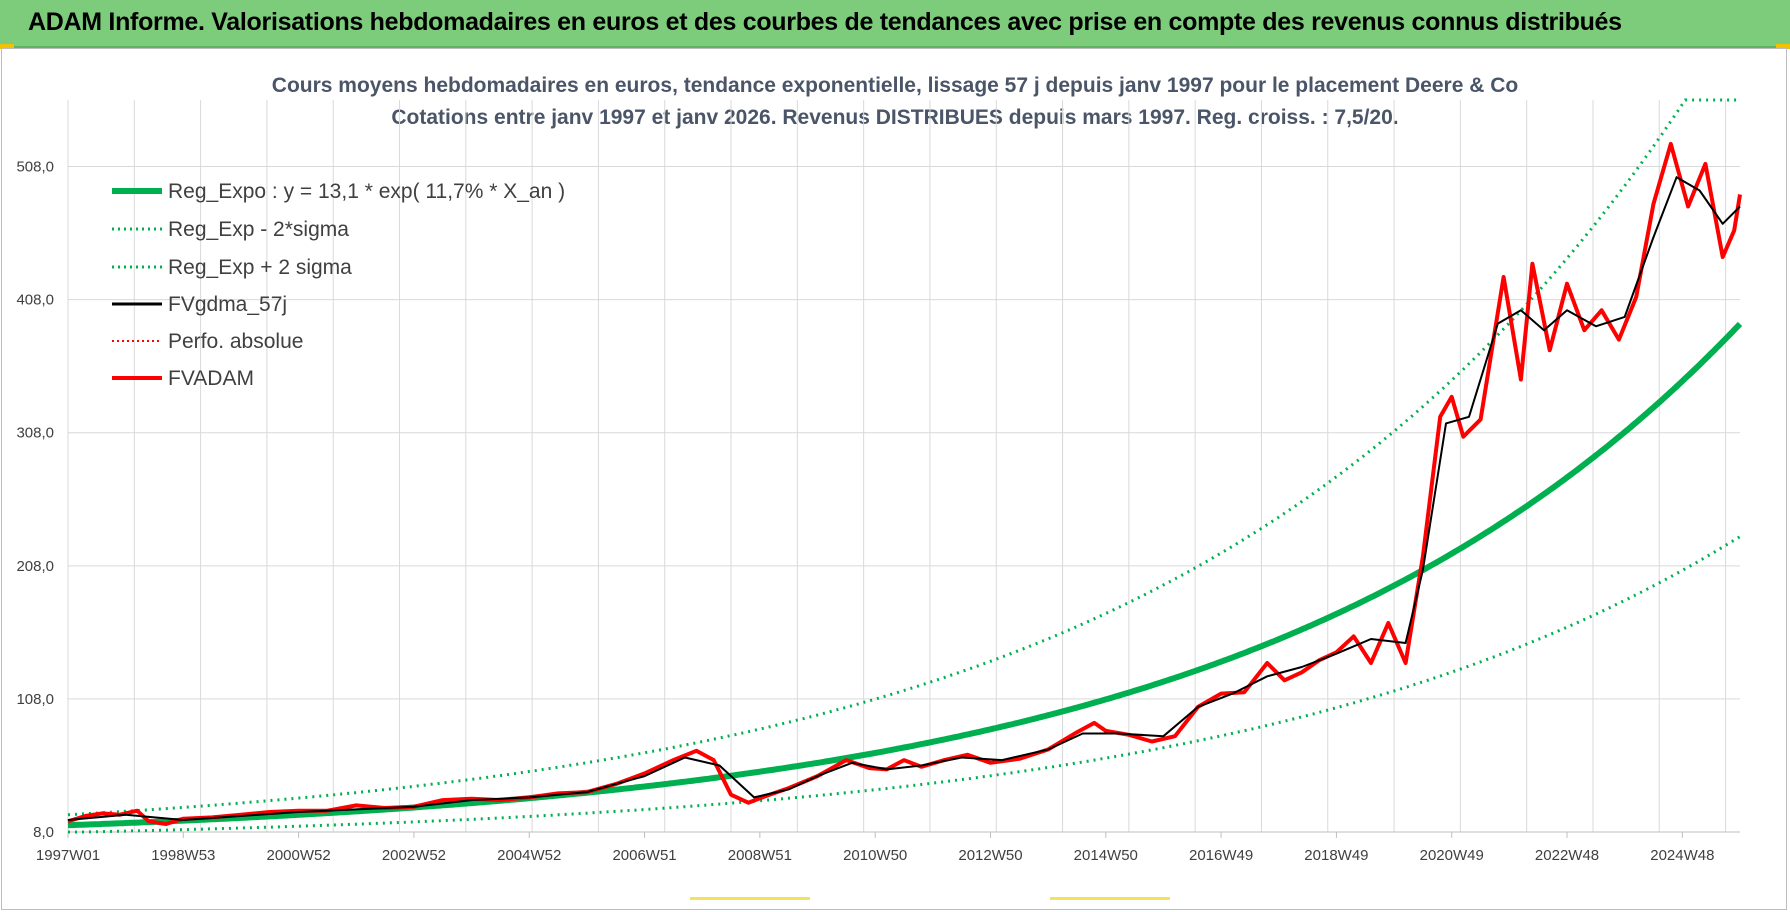 This screenshot has height=912, width=1790. Describe the element at coordinates (35, 566) in the screenshot. I see `y-tick-label: 208,0` at that location.